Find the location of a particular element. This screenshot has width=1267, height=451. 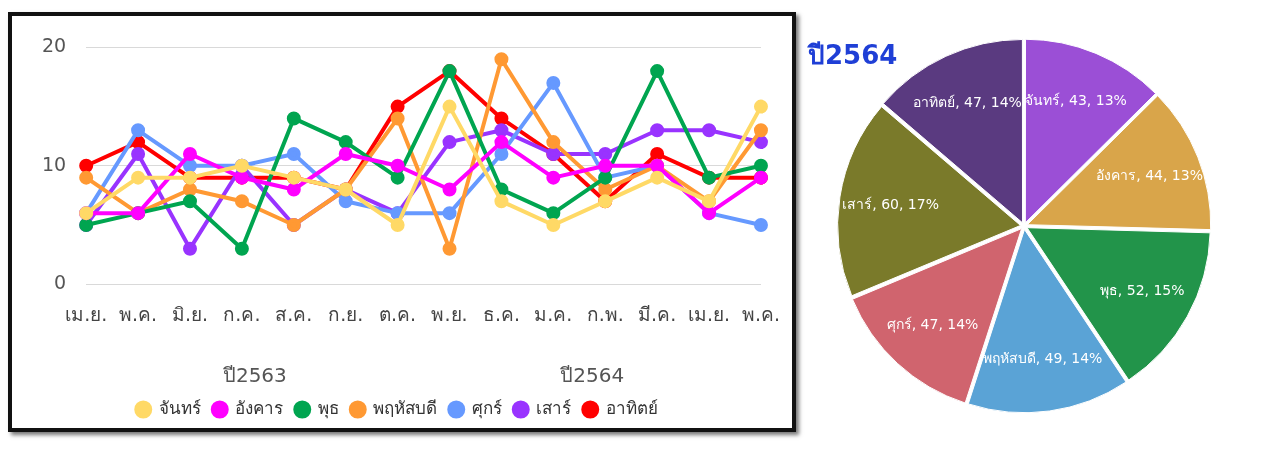

x-tick-label: ก.ค. is located at coordinates (242, 313).